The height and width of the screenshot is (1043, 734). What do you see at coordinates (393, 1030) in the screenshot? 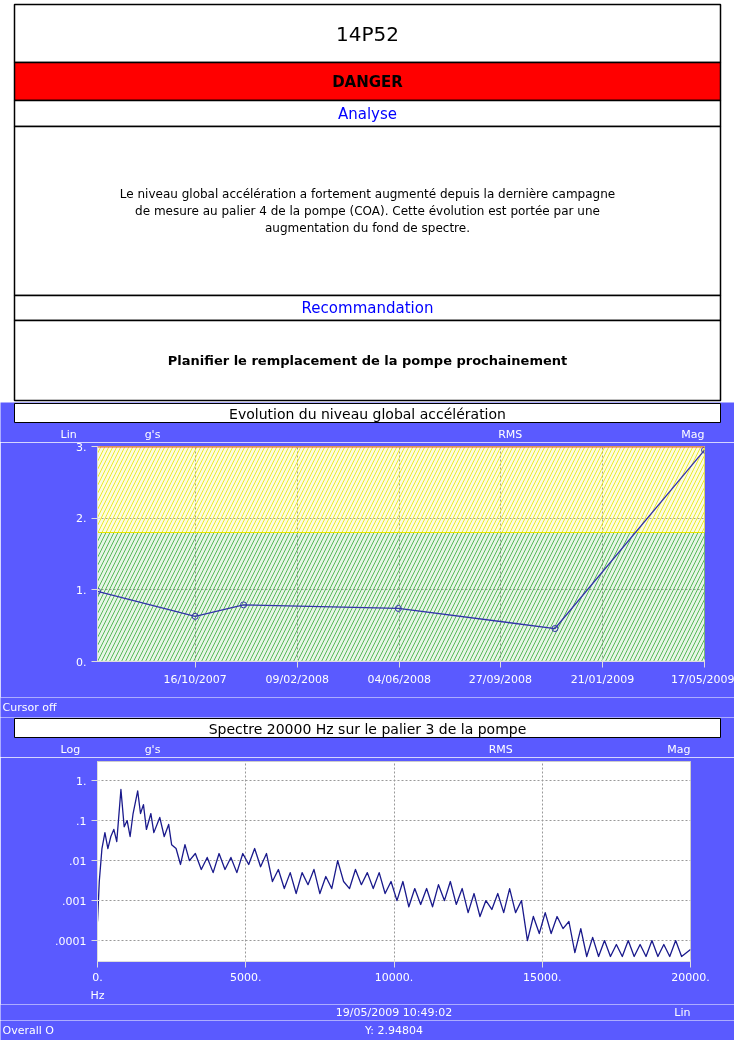
I see `text: Y: 2.94804` at bounding box center [393, 1030].